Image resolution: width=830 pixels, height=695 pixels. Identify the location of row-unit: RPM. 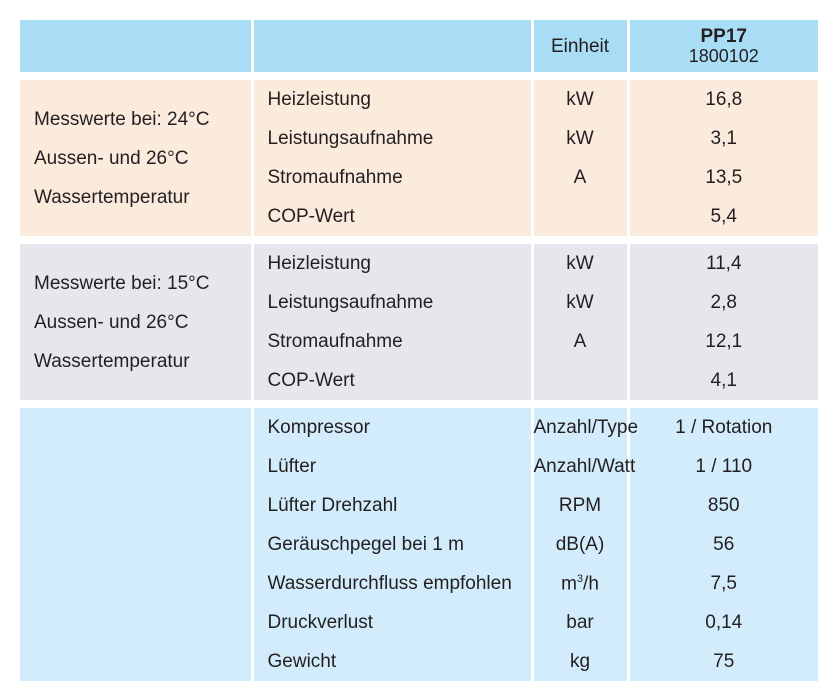
(581, 505).